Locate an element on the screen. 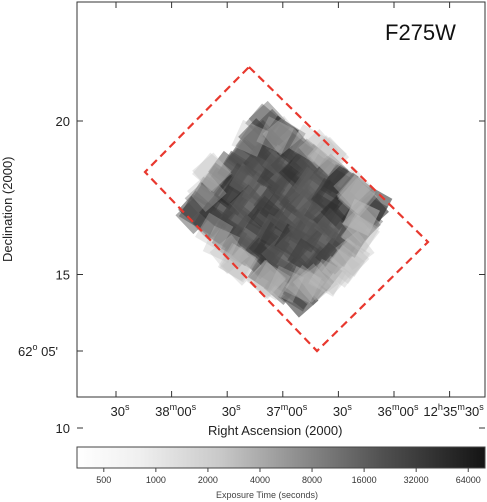  y-tick-label: 15 is located at coordinates (63, 275).